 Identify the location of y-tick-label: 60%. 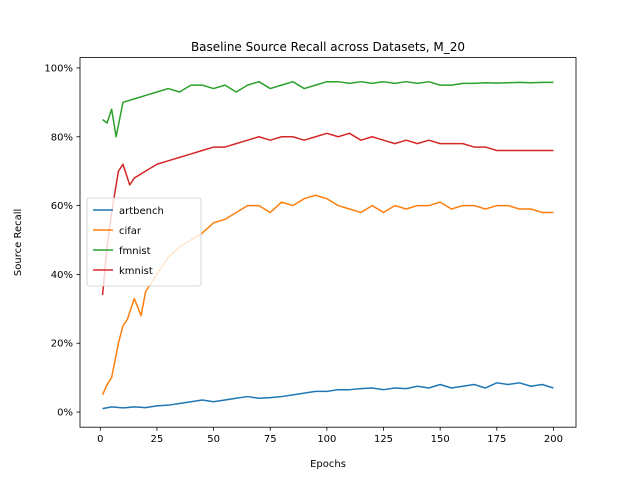
(62, 206).